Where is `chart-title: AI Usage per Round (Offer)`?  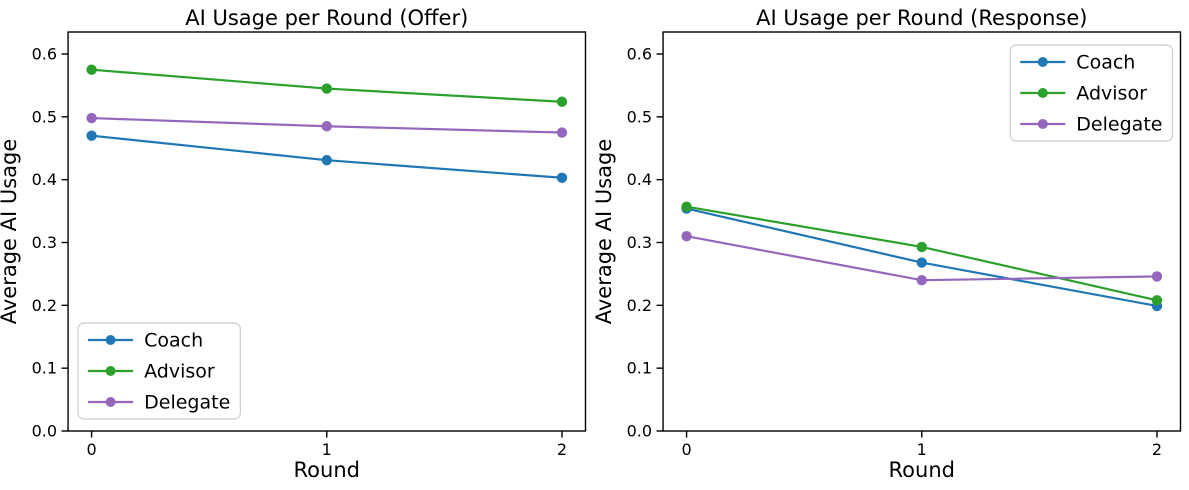 chart-title: AI Usage per Round (Offer) is located at coordinates (326, 18).